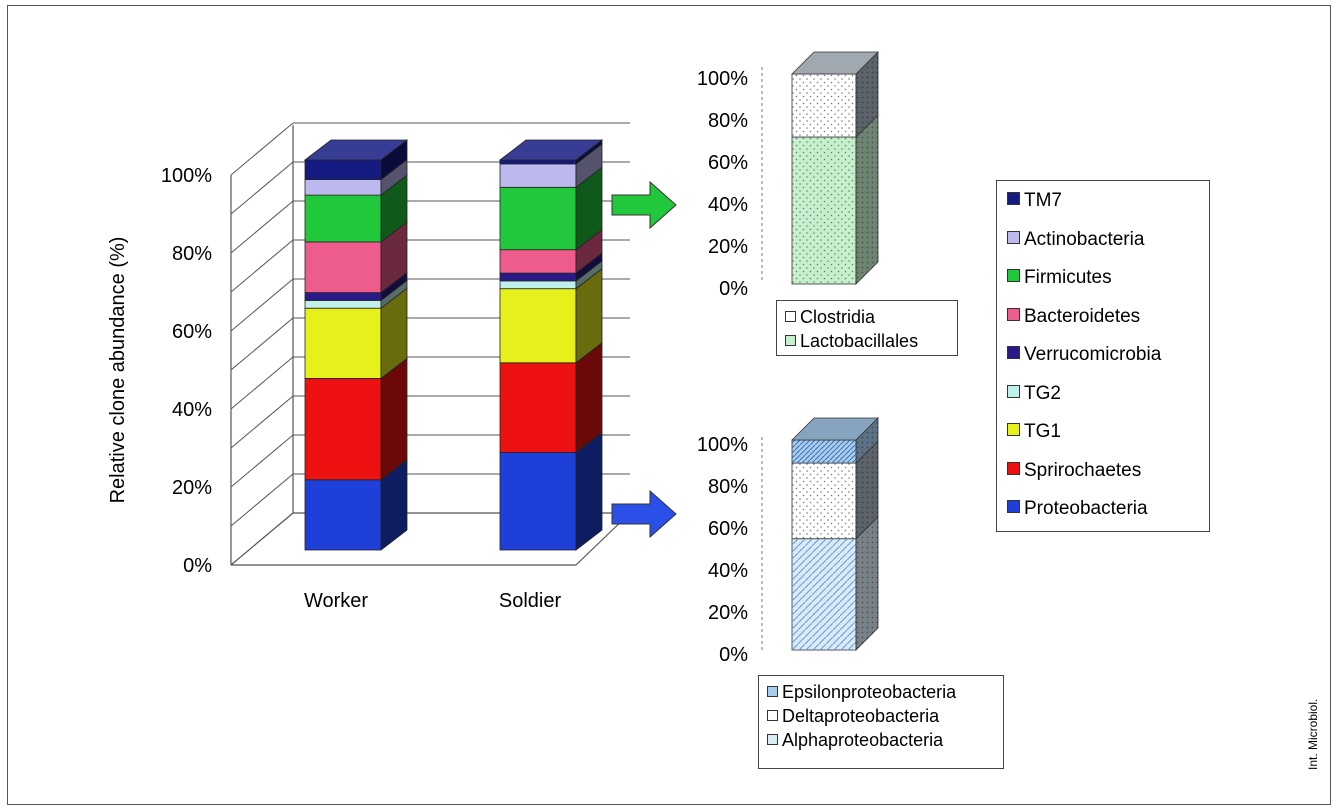 The height and width of the screenshot is (811, 1343). What do you see at coordinates (788, 175) in the screenshot?
I see `firmicutes-inset-chart: 0% 20% 40% 60% 80% 100%` at bounding box center [788, 175].